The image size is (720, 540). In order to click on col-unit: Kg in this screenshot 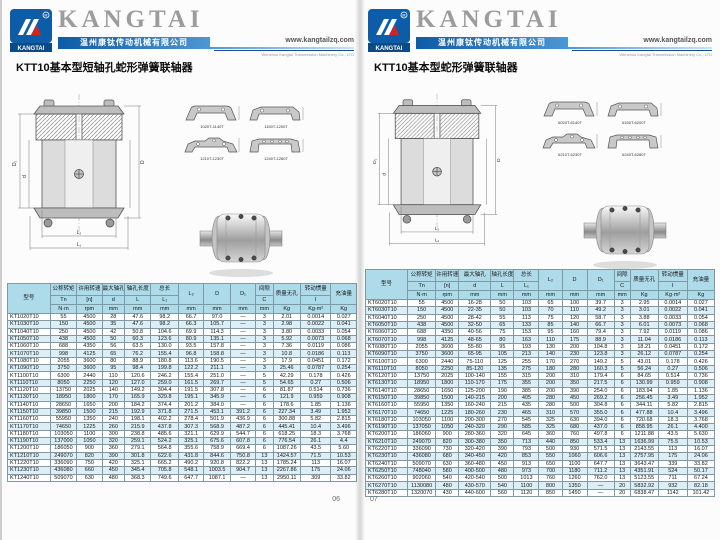, I will do `click(343, 309)`.